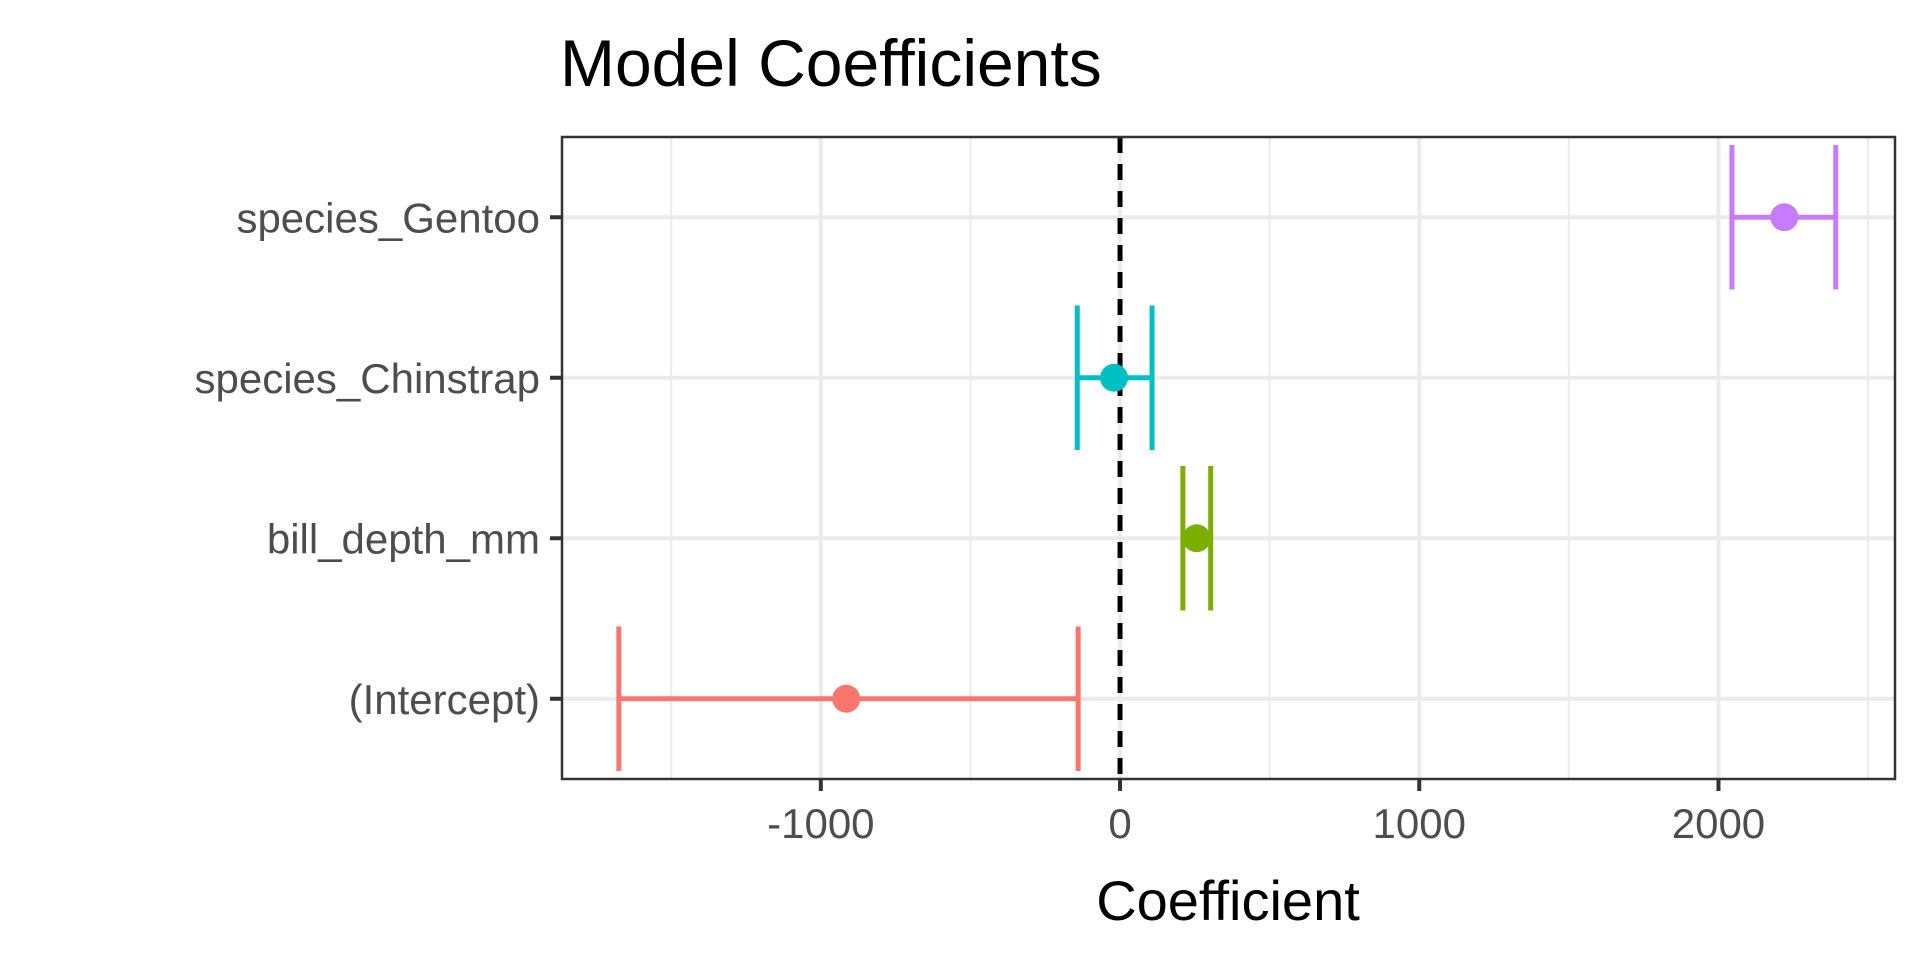 This screenshot has height=960, width=1920. I want to click on x-tick-label: 0, so click(1119, 823).